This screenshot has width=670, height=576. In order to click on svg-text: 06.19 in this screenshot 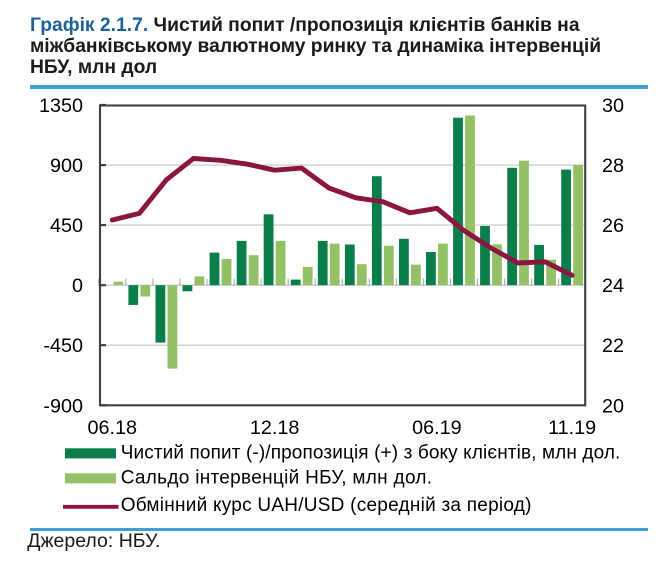, I will do `click(437, 428)`.